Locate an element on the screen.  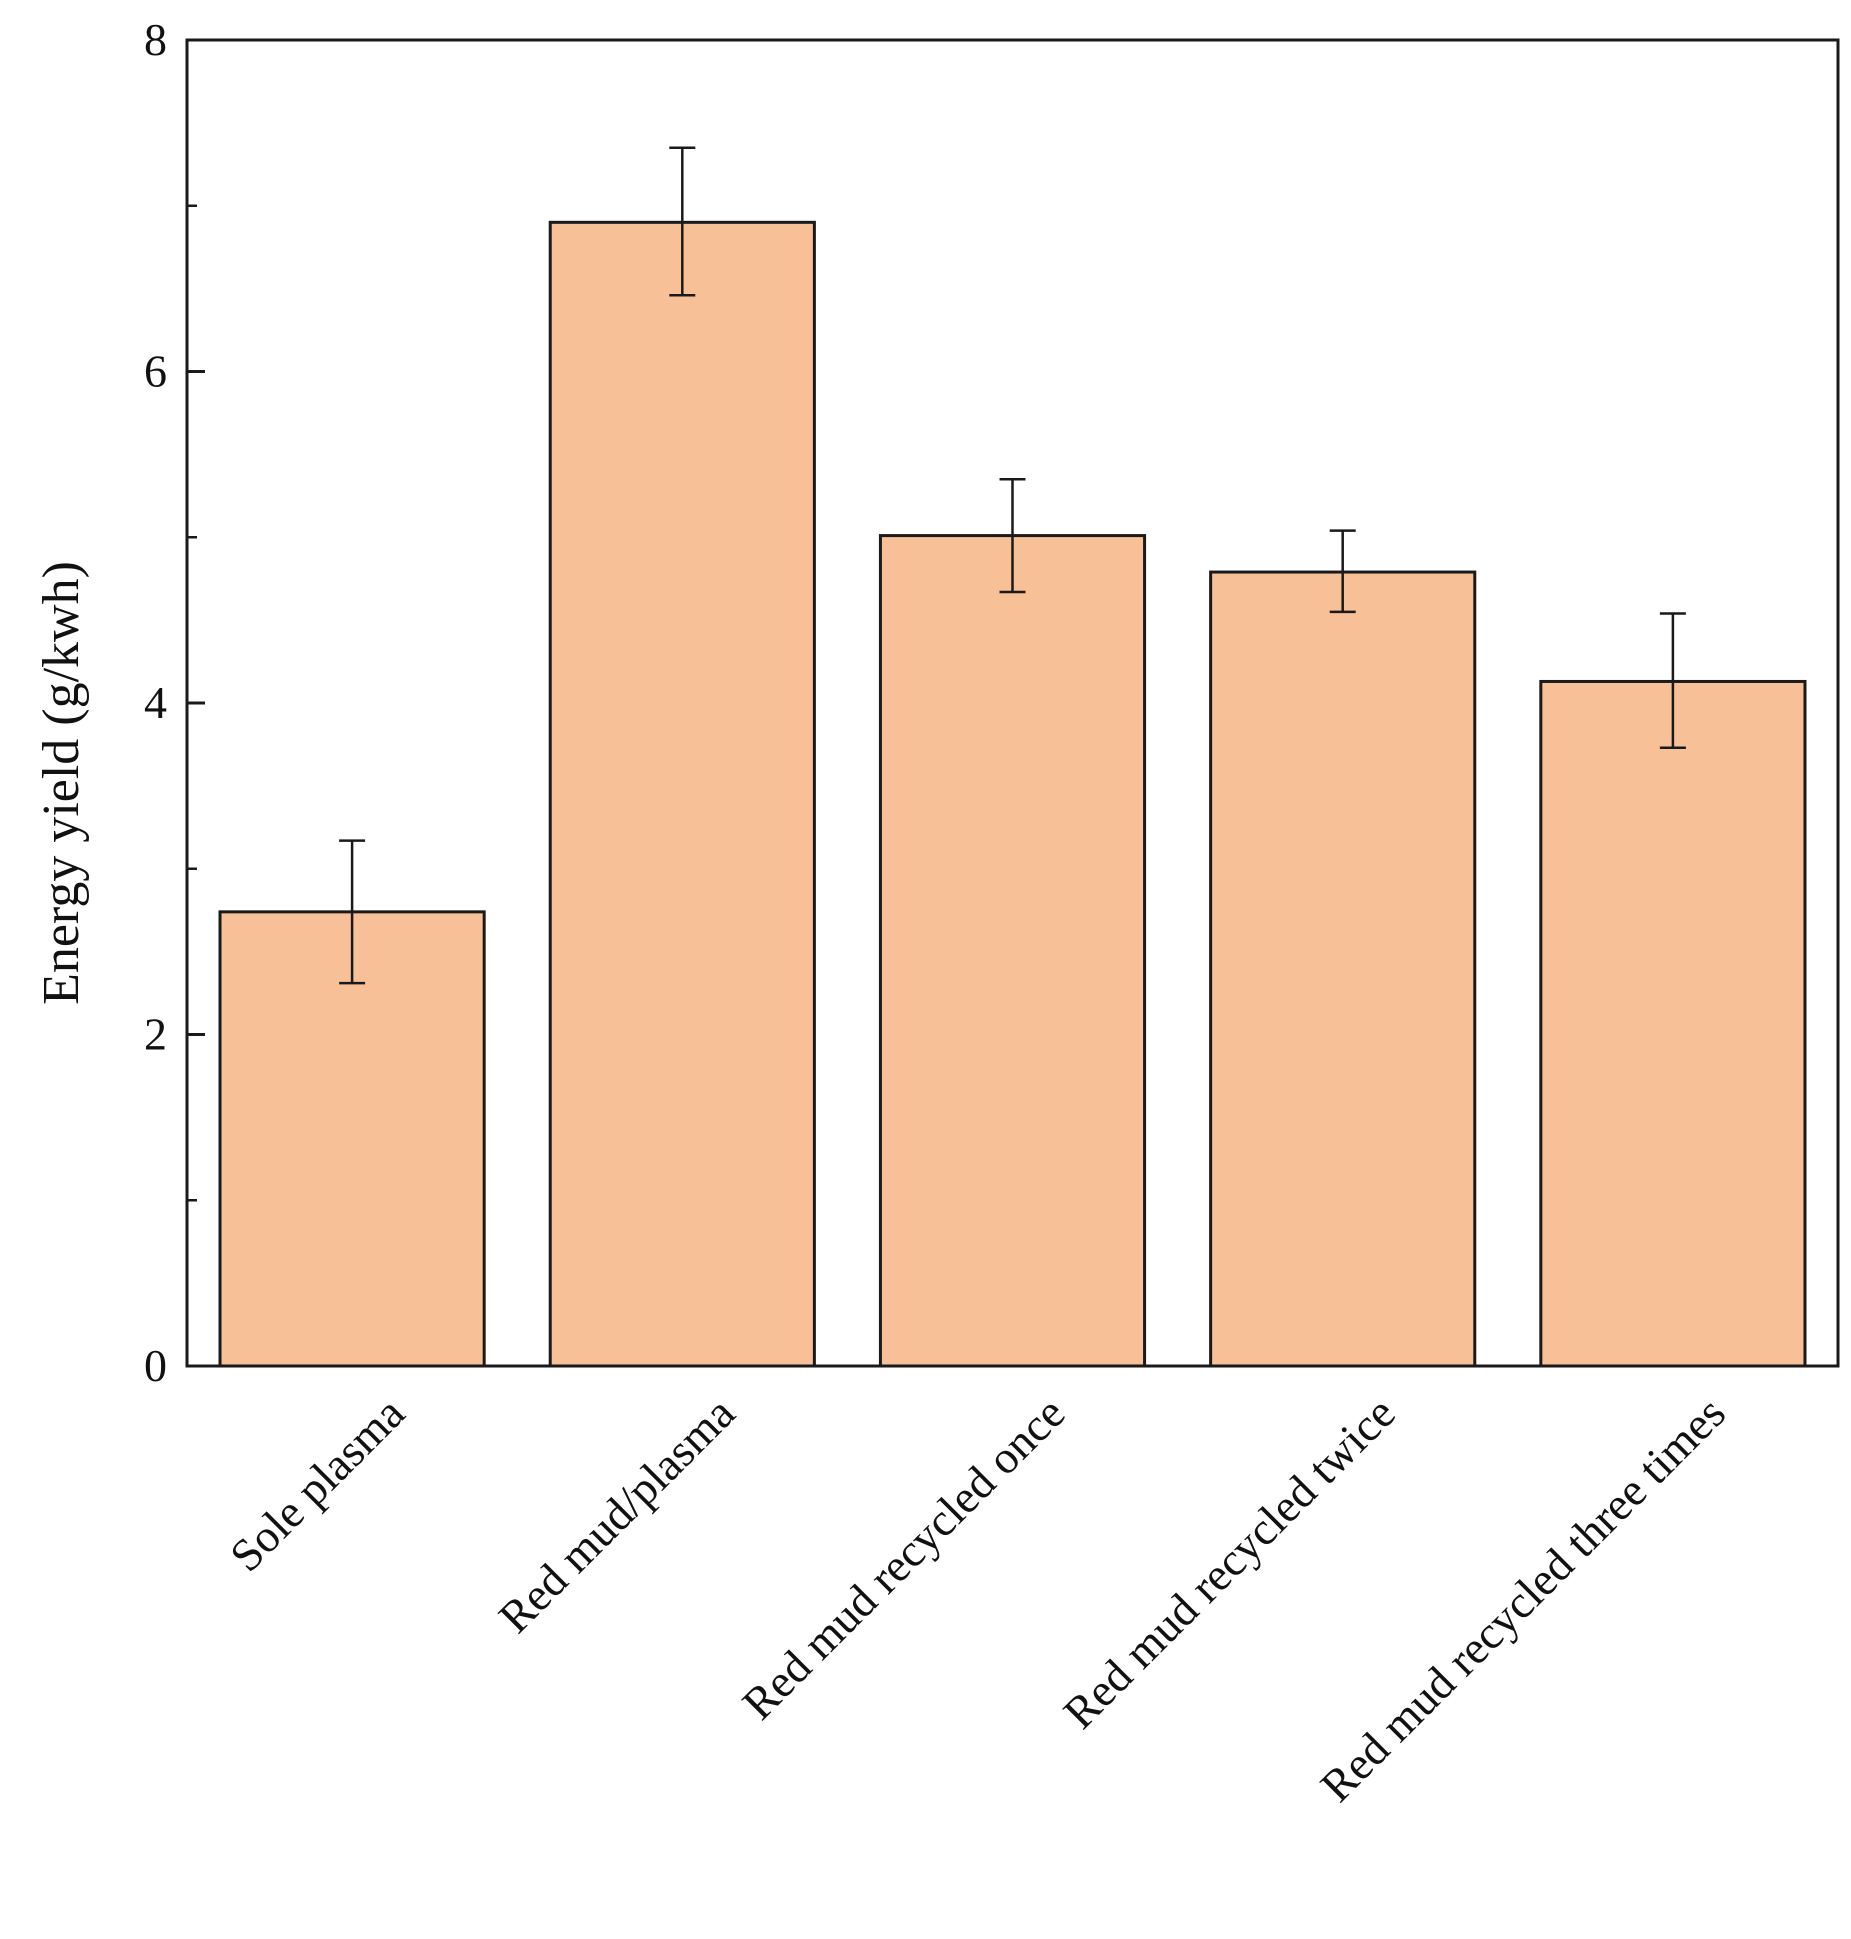
x-tick-label: Red mud recycled twice is located at coordinates (1229, 1562).